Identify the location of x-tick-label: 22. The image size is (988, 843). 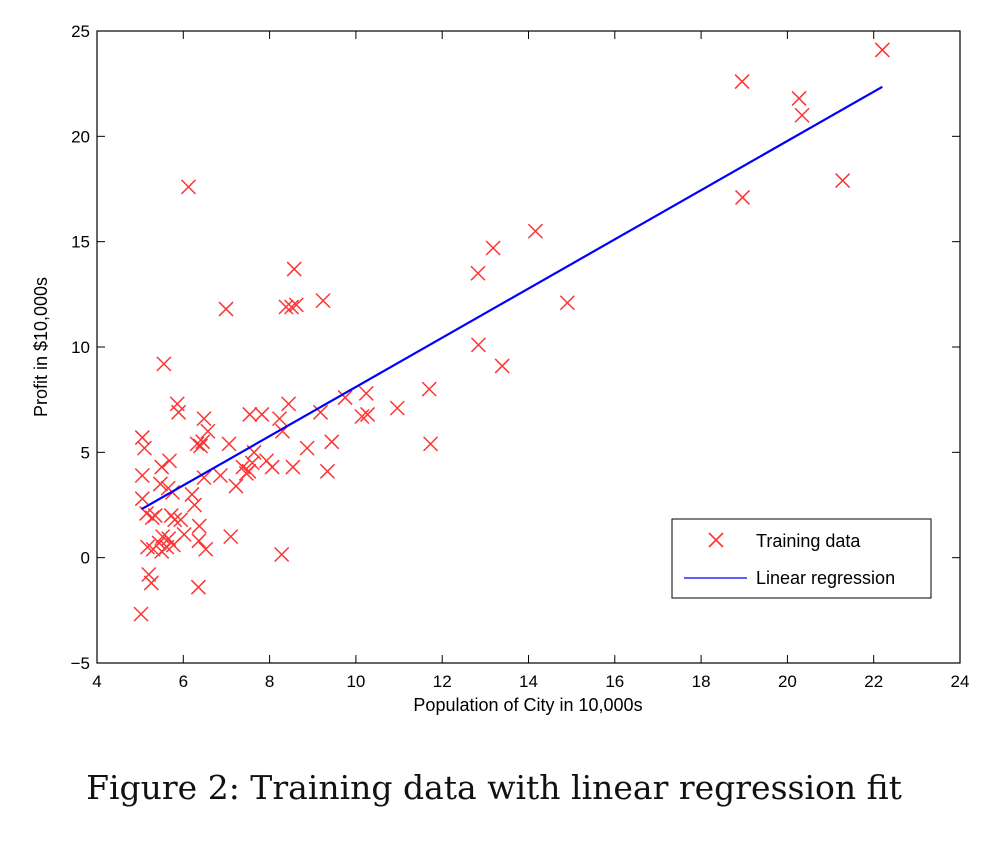
(873, 681).